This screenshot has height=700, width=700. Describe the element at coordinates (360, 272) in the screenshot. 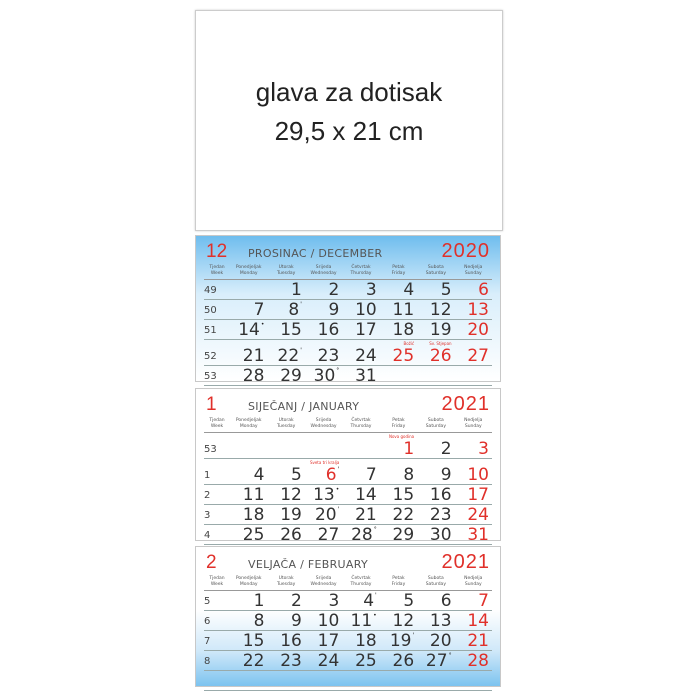

I see `day-name: Četvrtak Thursday` at that location.